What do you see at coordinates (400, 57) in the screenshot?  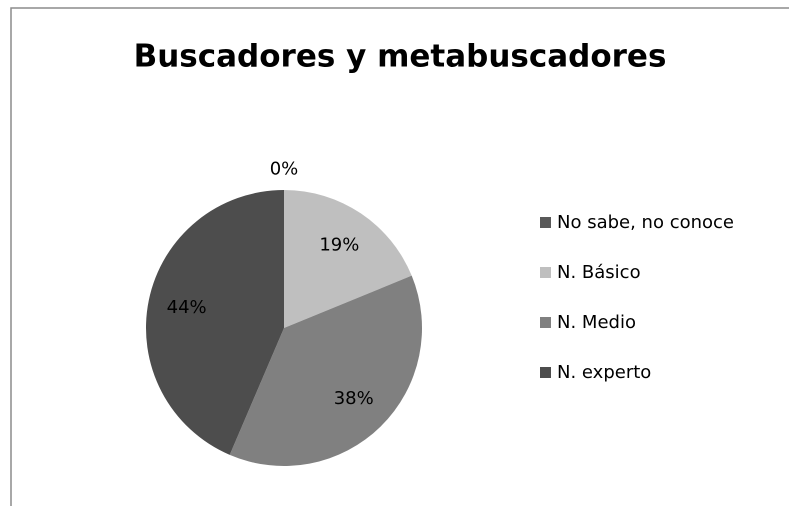 I see `chart-title: Buscadores y metabuscadores` at bounding box center [400, 57].